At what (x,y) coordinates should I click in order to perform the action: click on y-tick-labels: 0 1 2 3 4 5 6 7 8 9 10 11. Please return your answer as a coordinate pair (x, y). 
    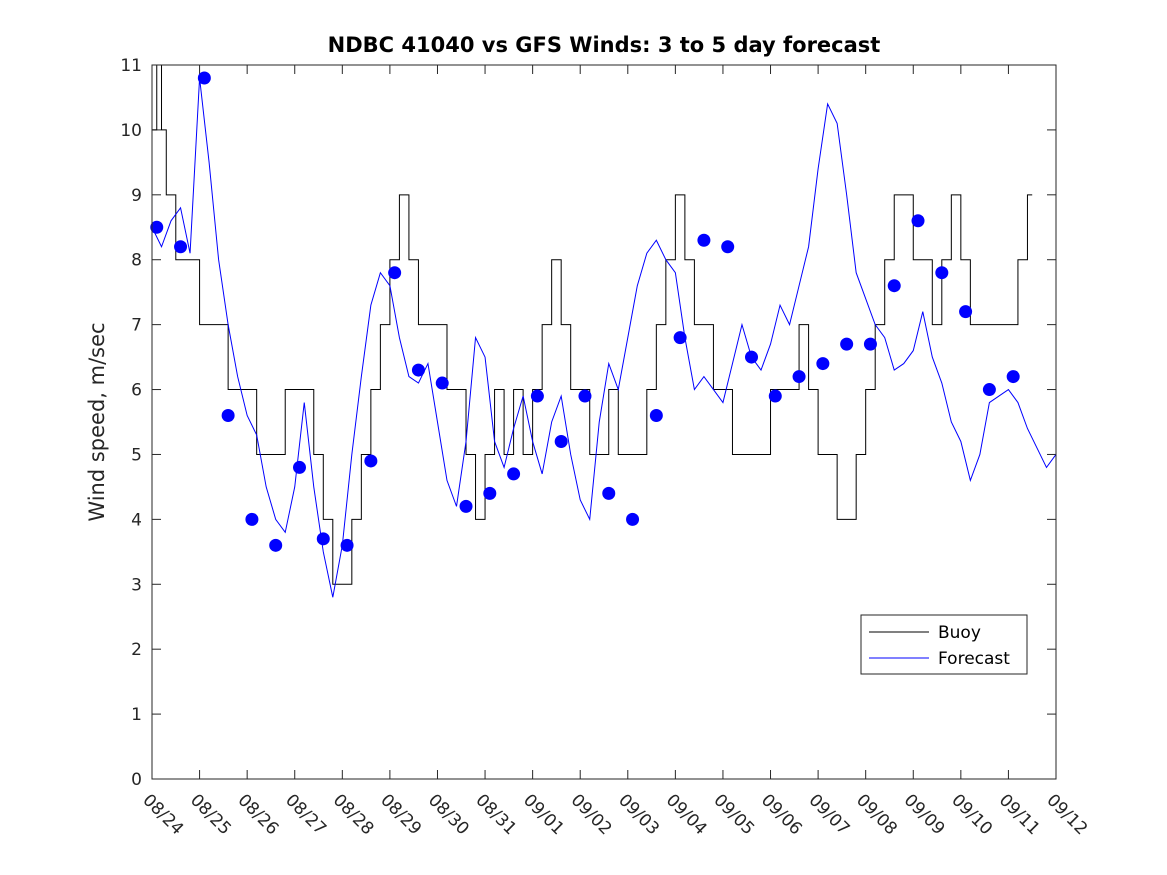
    Looking at the image, I should click on (131, 423).